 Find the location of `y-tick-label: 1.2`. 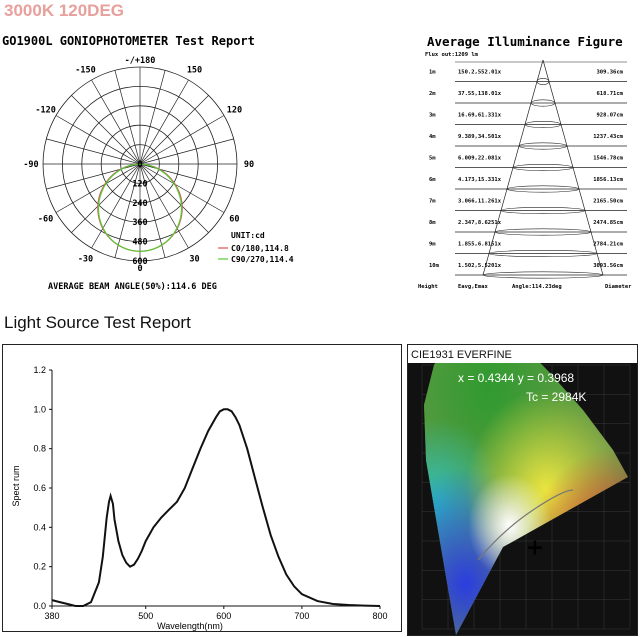

y-tick-label: 1.2 is located at coordinates (39, 370).